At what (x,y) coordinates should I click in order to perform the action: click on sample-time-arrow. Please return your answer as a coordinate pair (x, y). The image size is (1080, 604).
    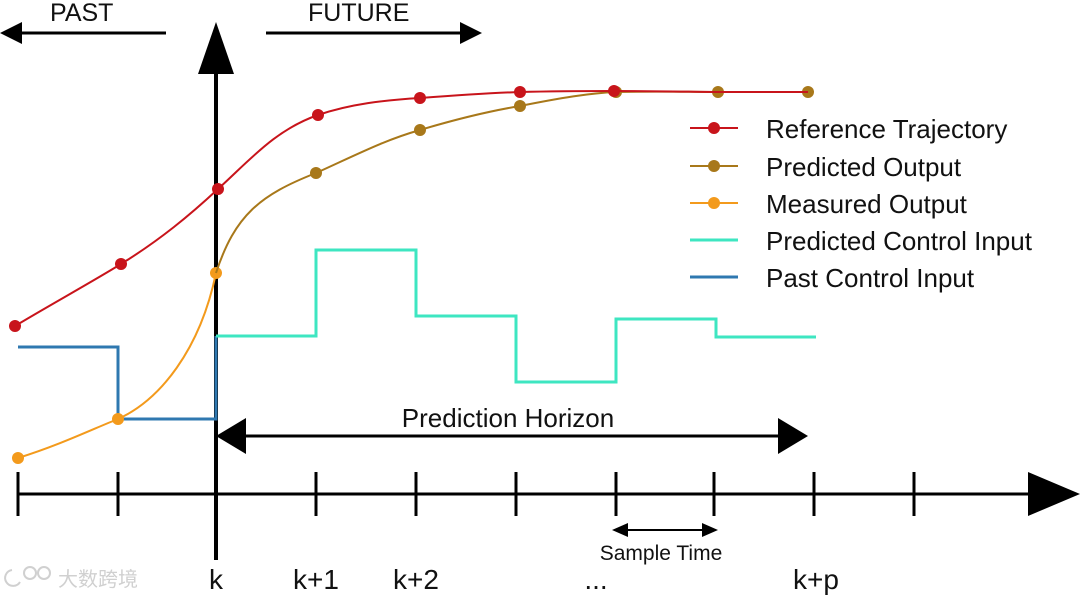
    Looking at the image, I should click on (665, 530).